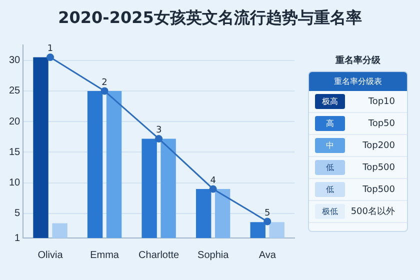 The width and height of the screenshot is (420, 280). Describe the element at coordinates (50, 49) in the screenshot. I see `annotation: 1` at that location.